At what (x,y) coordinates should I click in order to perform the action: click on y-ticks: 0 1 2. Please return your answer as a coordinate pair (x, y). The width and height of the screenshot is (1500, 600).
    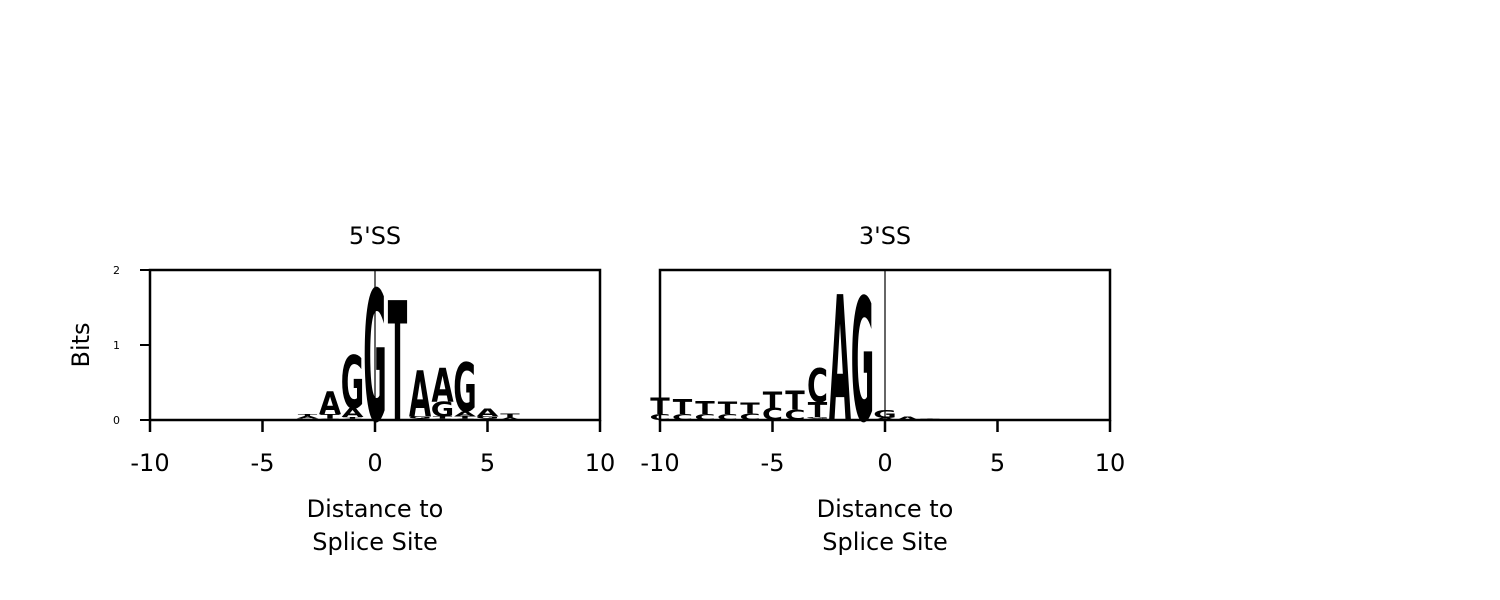
    Looking at the image, I should click on (131, 345).